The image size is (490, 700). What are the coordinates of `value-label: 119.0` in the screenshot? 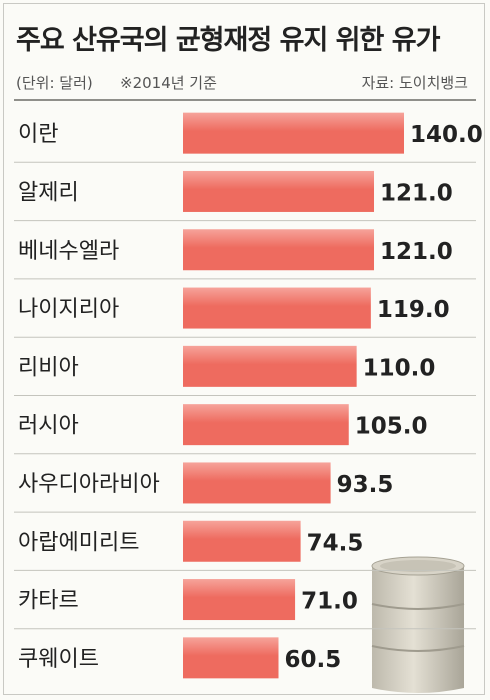 It's located at (413, 310).